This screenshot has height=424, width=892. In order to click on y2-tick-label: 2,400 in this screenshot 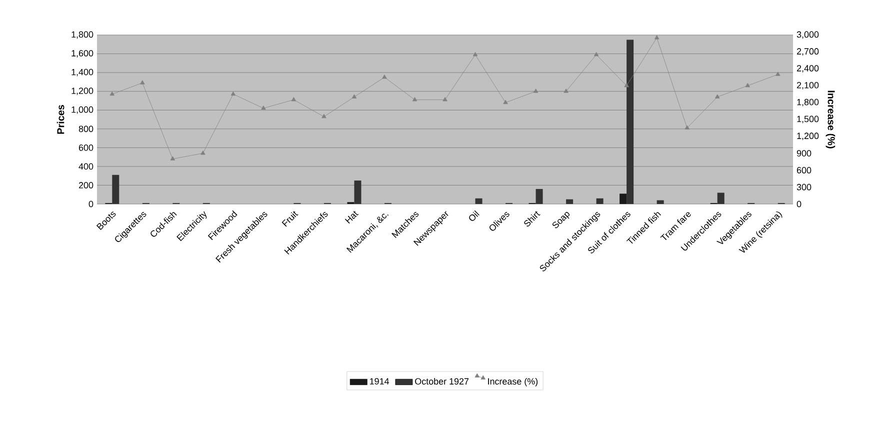, I will do `click(807, 68)`.